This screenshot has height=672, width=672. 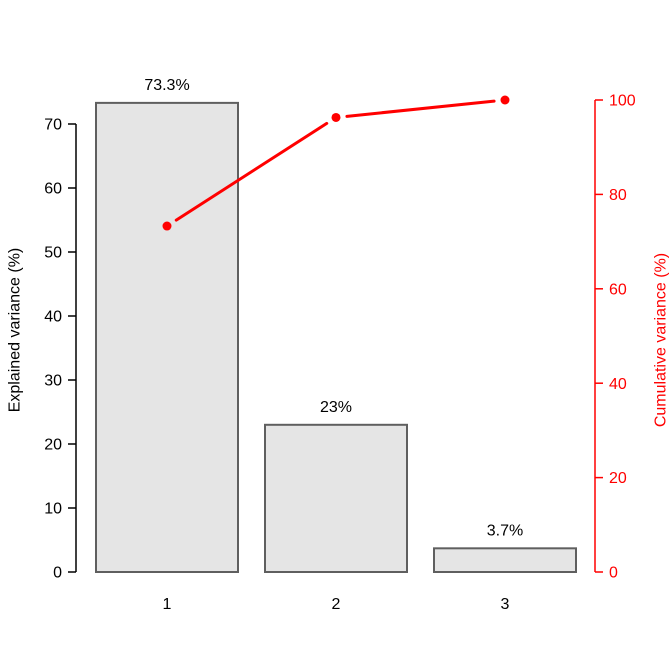 What do you see at coordinates (167, 604) in the screenshot?
I see `x-tick-label: 1` at bounding box center [167, 604].